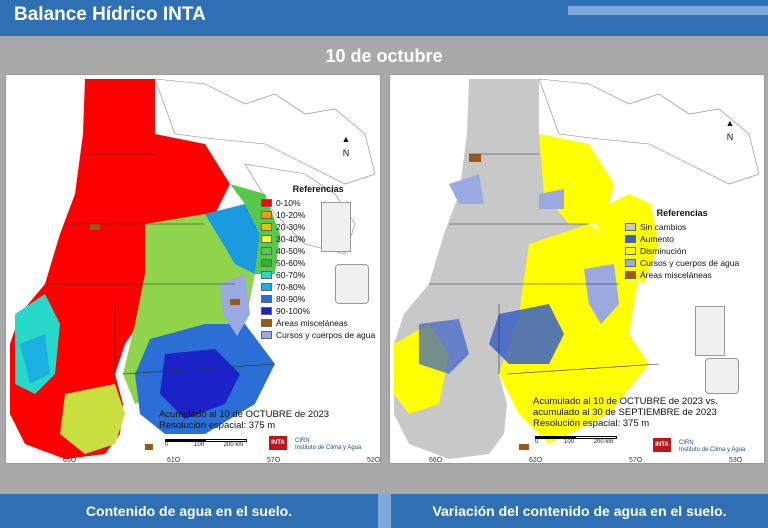 The width and height of the screenshot is (768, 528). What do you see at coordinates (291, 287) in the screenshot?
I see `legend-label: 70-80%` at bounding box center [291, 287].